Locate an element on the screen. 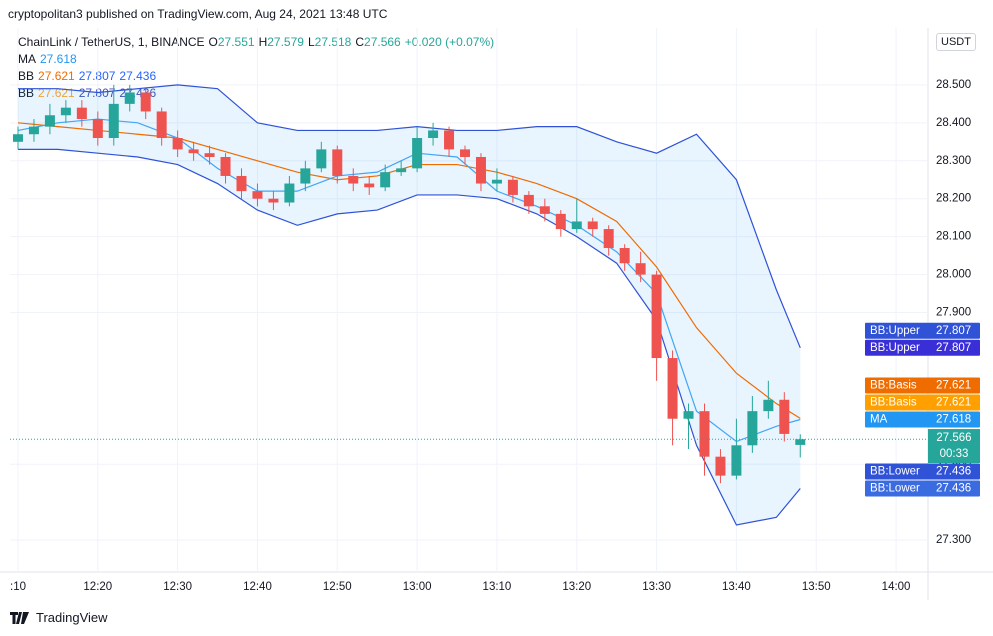 The image size is (993, 636). currency-button: USDT is located at coordinates (956, 42).